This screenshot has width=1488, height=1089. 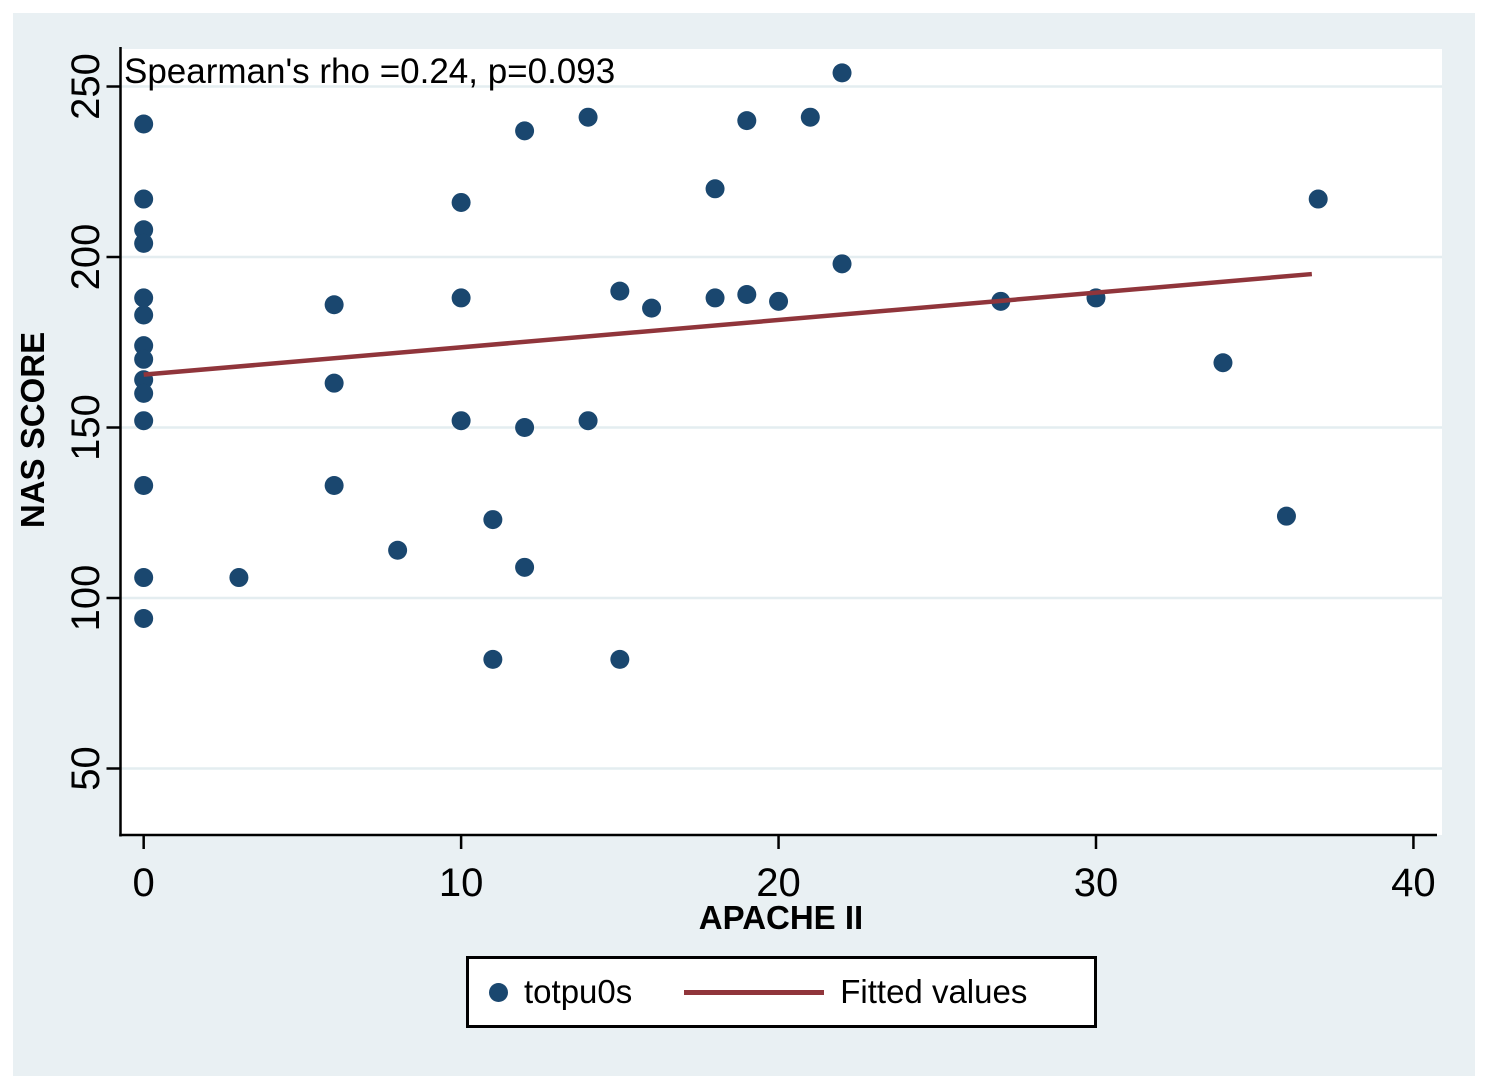 What do you see at coordinates (86, 86) in the screenshot?
I see `y-tick-label-250: 250` at bounding box center [86, 86].